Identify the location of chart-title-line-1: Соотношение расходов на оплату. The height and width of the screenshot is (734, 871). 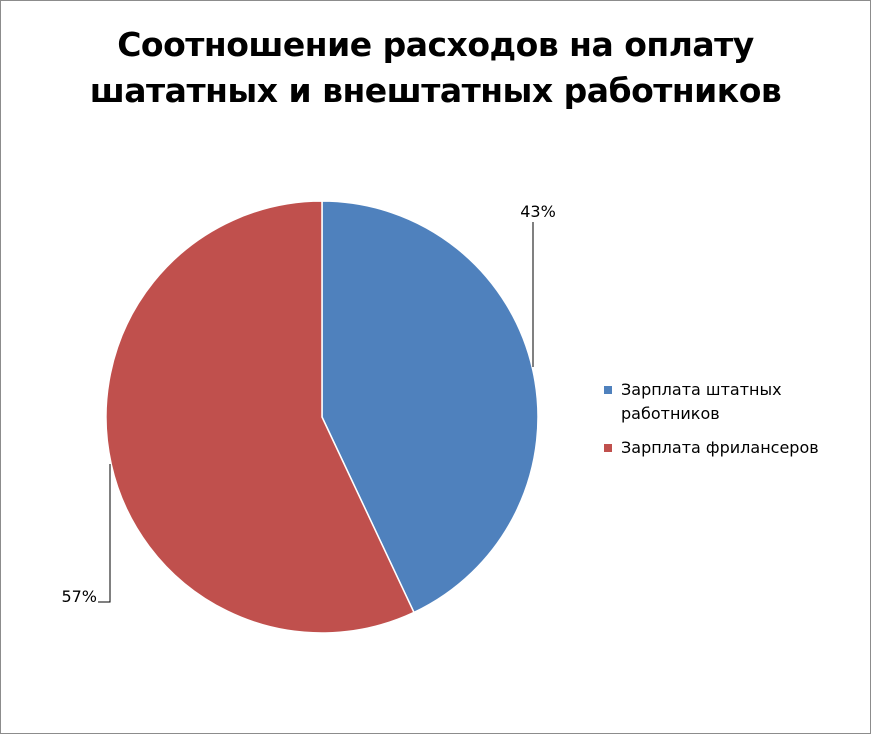
(435, 44).